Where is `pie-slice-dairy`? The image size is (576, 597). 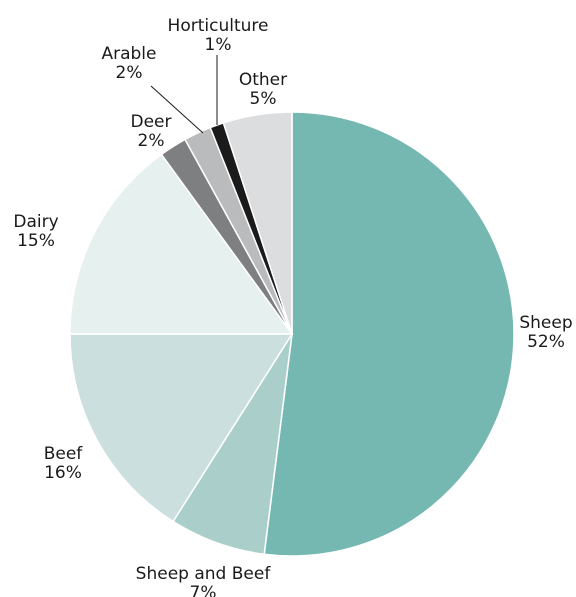
pie-slice-dairy is located at coordinates (181, 244).